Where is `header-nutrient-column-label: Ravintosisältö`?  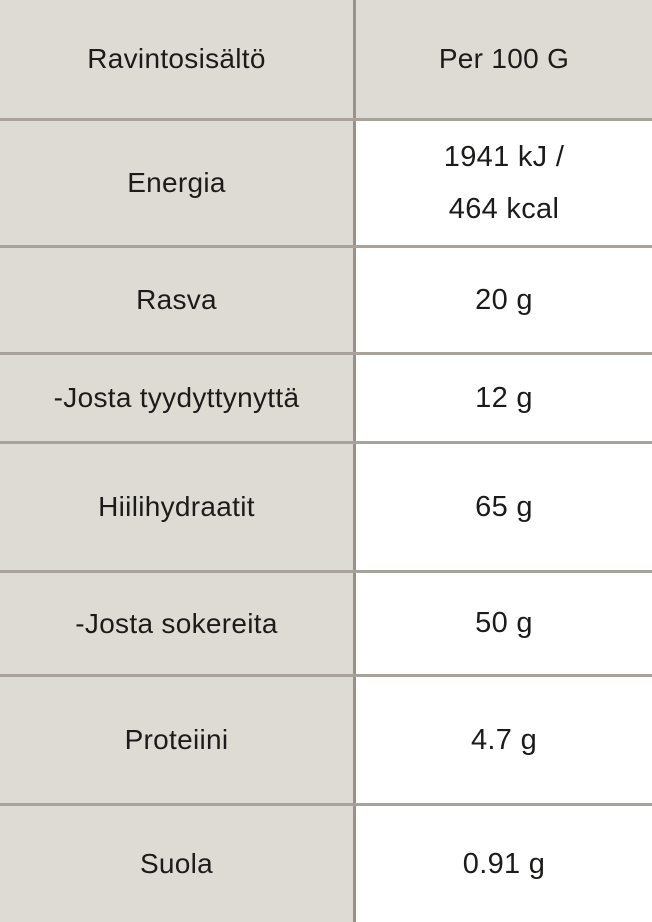
header-nutrient-column-label: Ravintosisältö is located at coordinates (178, 59).